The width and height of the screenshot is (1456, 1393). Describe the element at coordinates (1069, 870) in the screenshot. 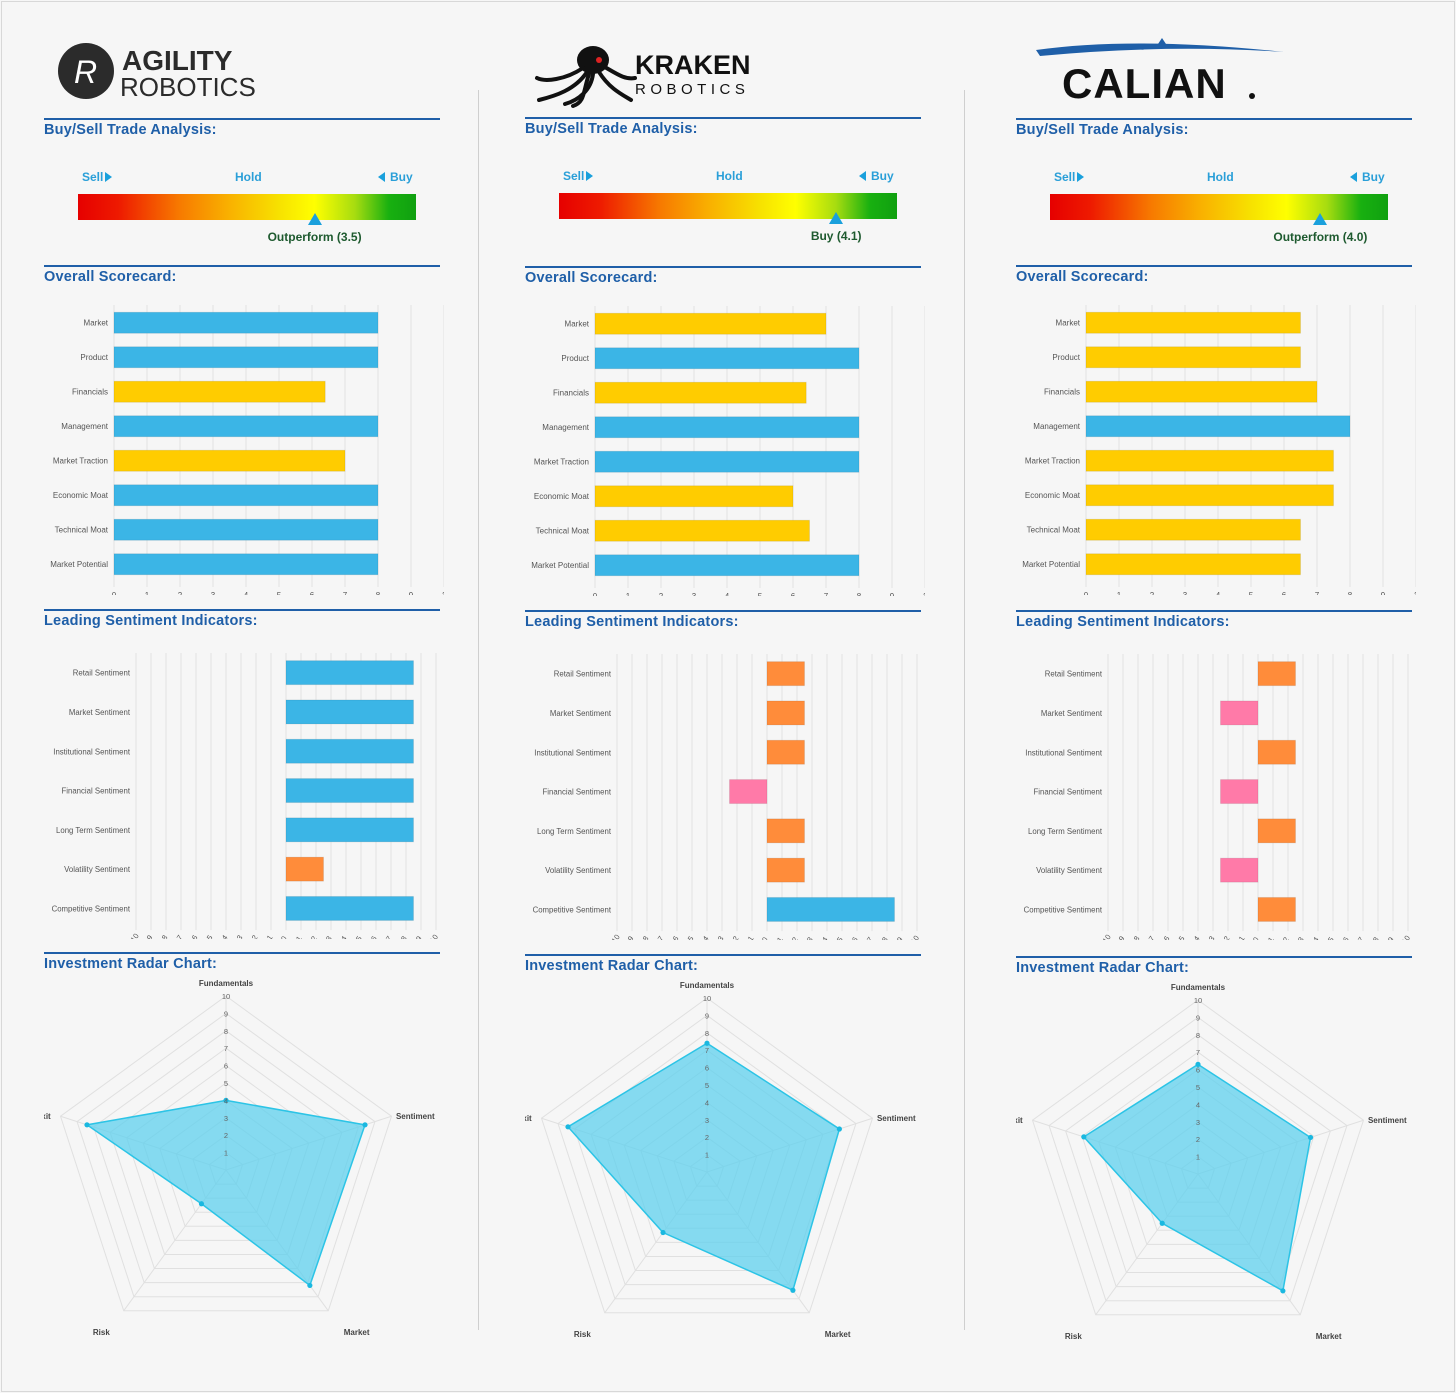

I see `category-label: Volatility Sentiment` at that location.